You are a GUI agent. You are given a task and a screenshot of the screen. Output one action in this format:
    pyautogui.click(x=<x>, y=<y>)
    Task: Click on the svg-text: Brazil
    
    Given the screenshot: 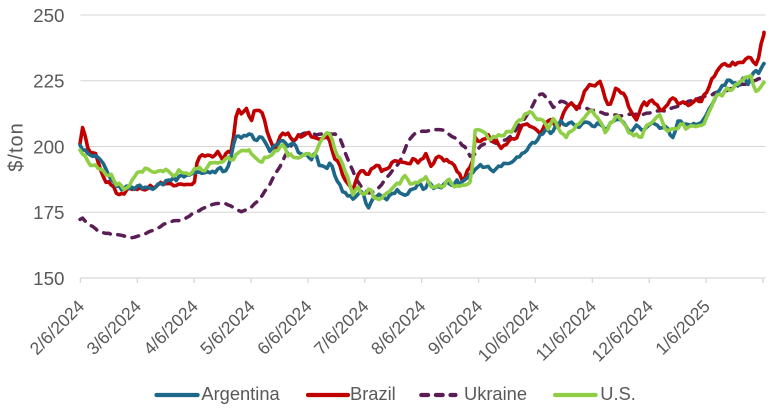 What is the action you would take?
    pyautogui.click(x=373, y=393)
    